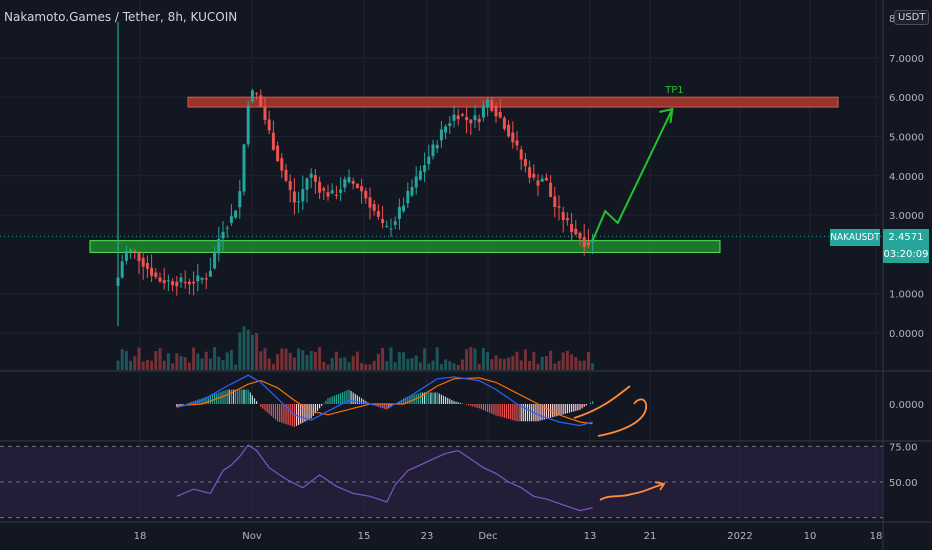 This screenshot has height=550, width=932. I want to click on macd-histogram, so click(385, 408).